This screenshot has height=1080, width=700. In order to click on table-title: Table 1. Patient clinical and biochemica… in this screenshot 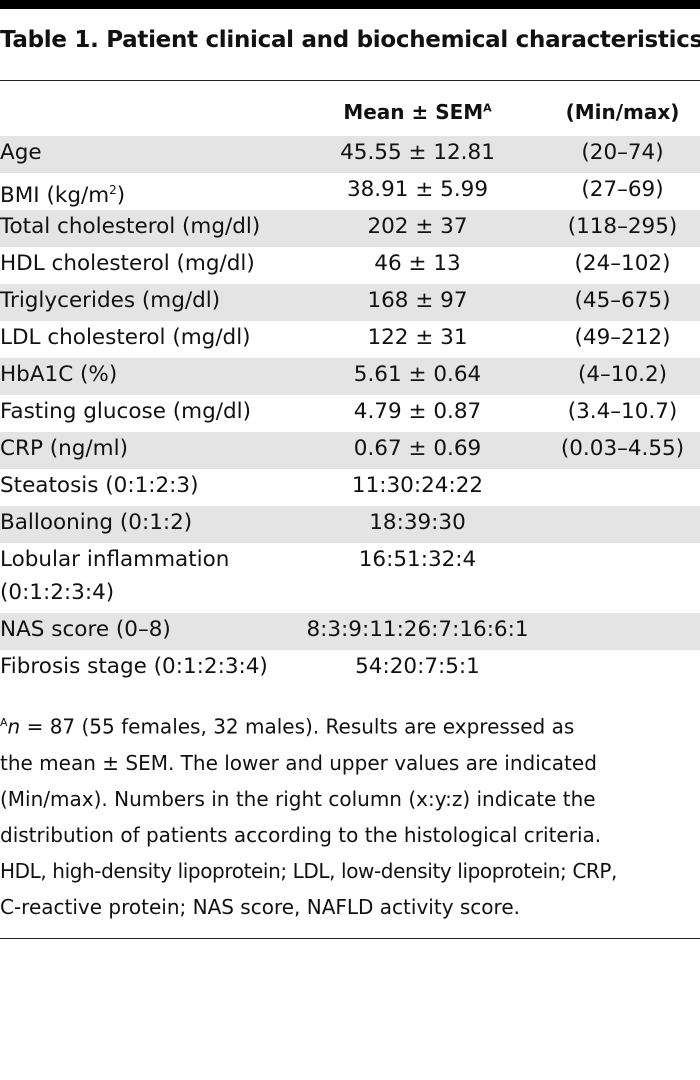, I will do `click(350, 40)`.